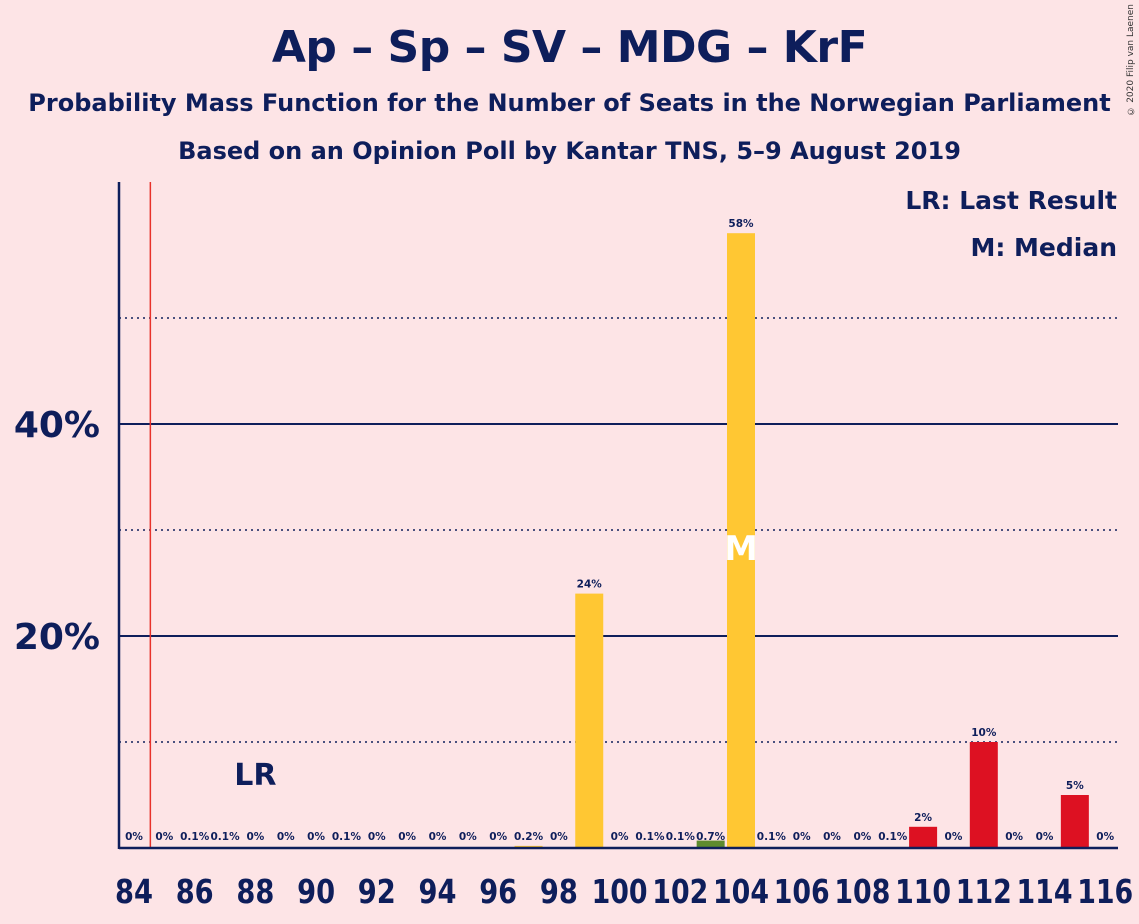  Describe the element at coordinates (741, 549) in the screenshot. I see `median-marker: M` at that location.